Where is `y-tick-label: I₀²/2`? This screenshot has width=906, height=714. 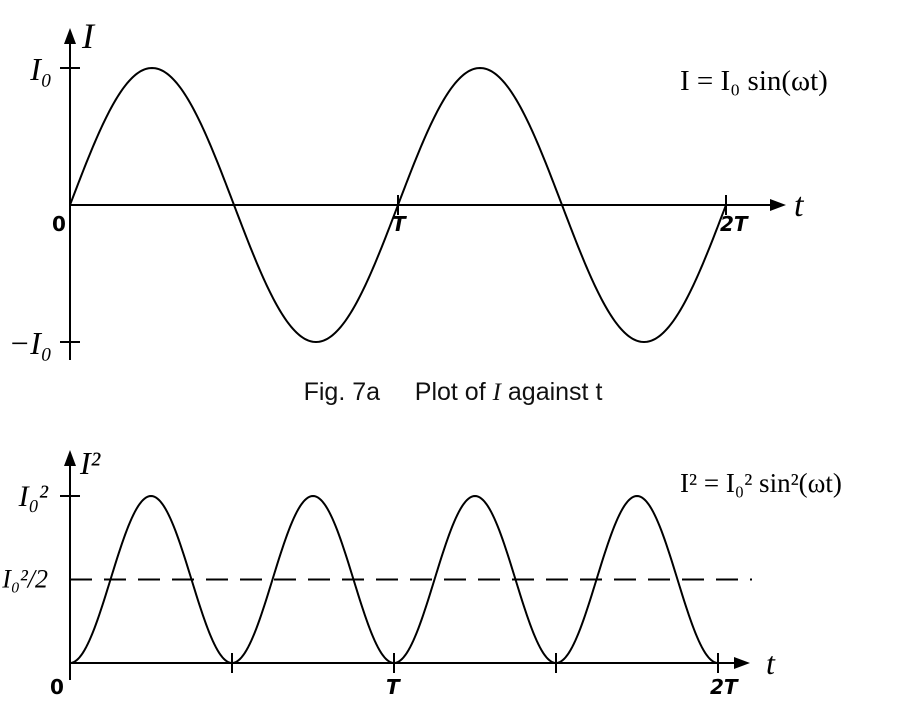 y-tick-label: I₀²/2 is located at coordinates (24, 579).